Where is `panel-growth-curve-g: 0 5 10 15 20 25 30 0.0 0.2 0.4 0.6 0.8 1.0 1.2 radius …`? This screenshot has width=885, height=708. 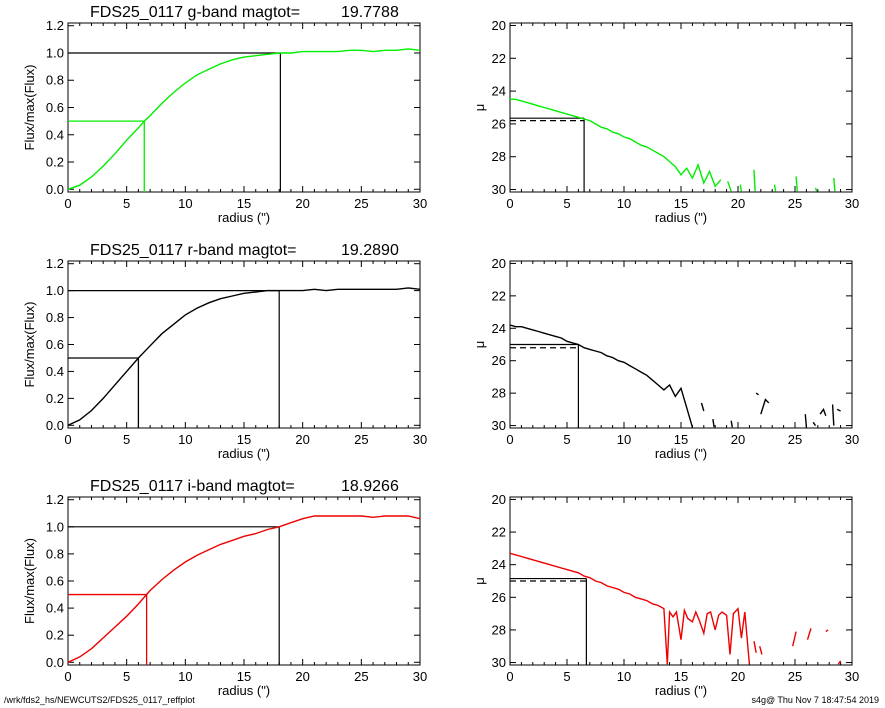
panel-growth-curve-g: 0 5 10 15 20 25 30 0.0 0.2 0.4 0.6 0.8 1.0 1.2 radius … is located at coordinates (224, 114).